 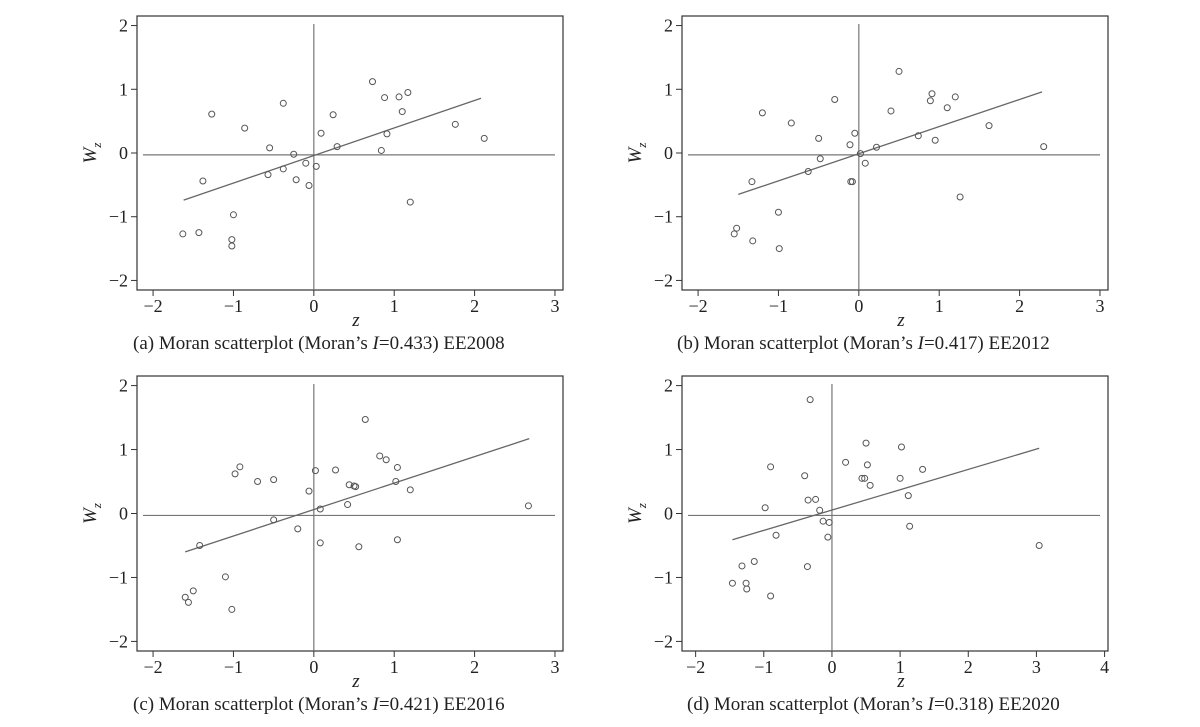 What do you see at coordinates (1104, 667) in the screenshot?
I see `x-tick-label: 4` at bounding box center [1104, 667].